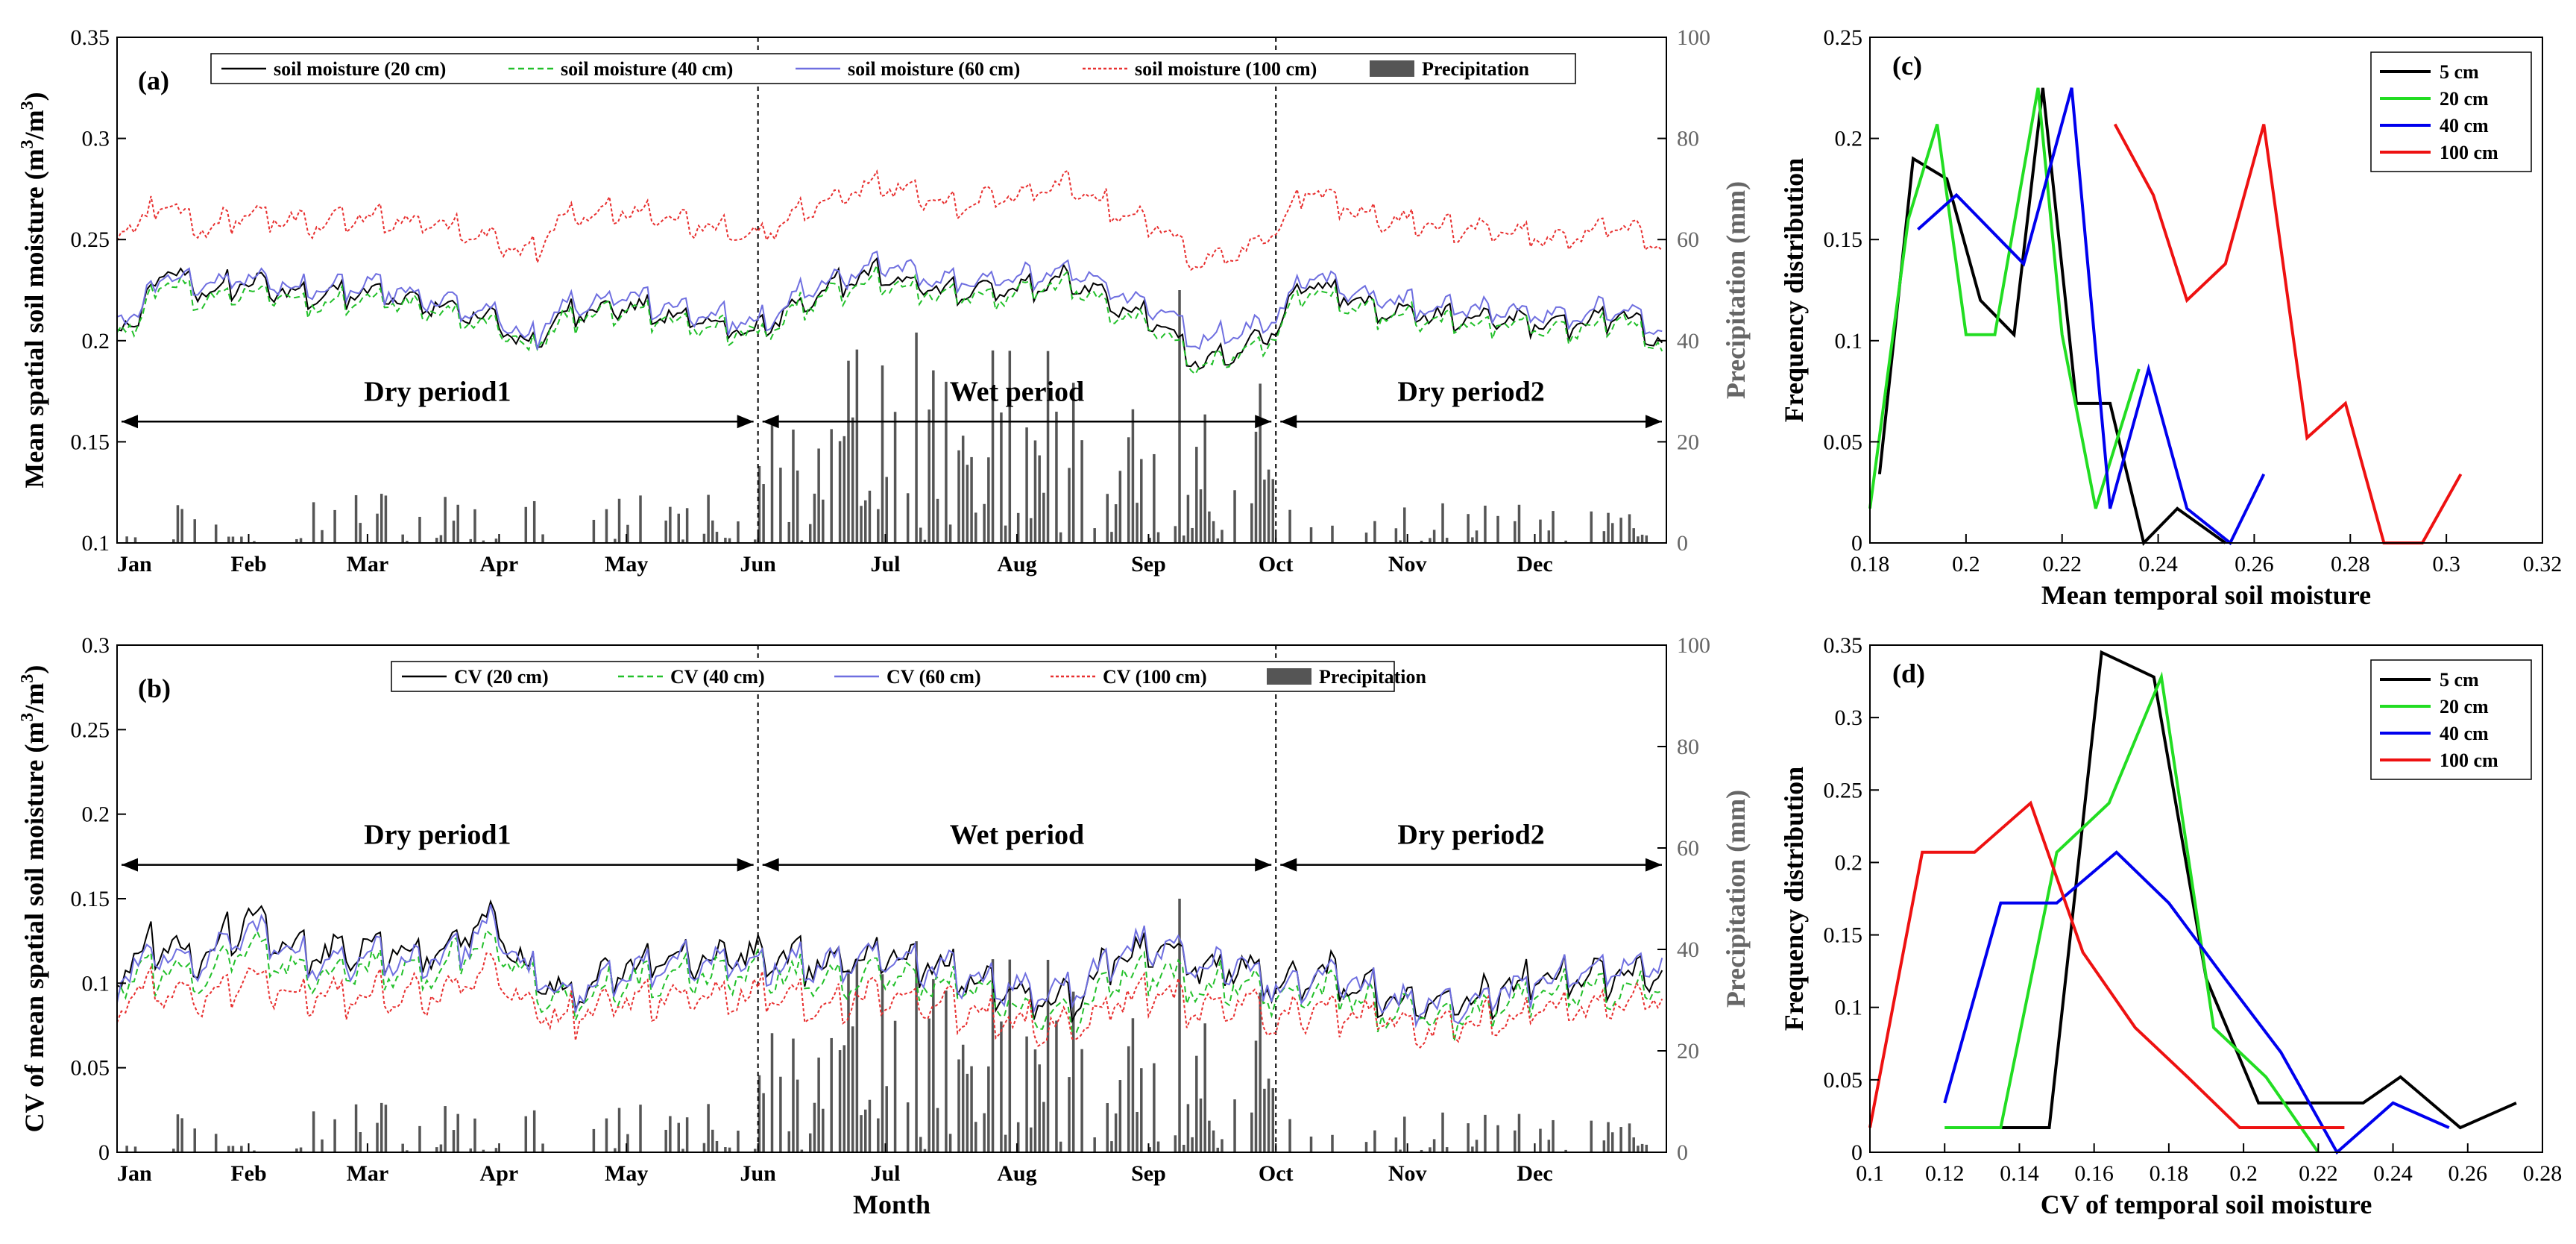 The image size is (2576, 1244). What do you see at coordinates (1843, 37) in the screenshot?
I see `y-tick-label: 0.25` at bounding box center [1843, 37].